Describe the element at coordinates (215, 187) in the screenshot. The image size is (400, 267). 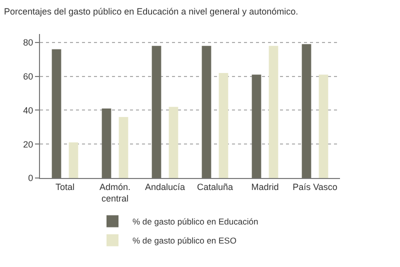
I see `x-tick-label: Cataluña` at that location.